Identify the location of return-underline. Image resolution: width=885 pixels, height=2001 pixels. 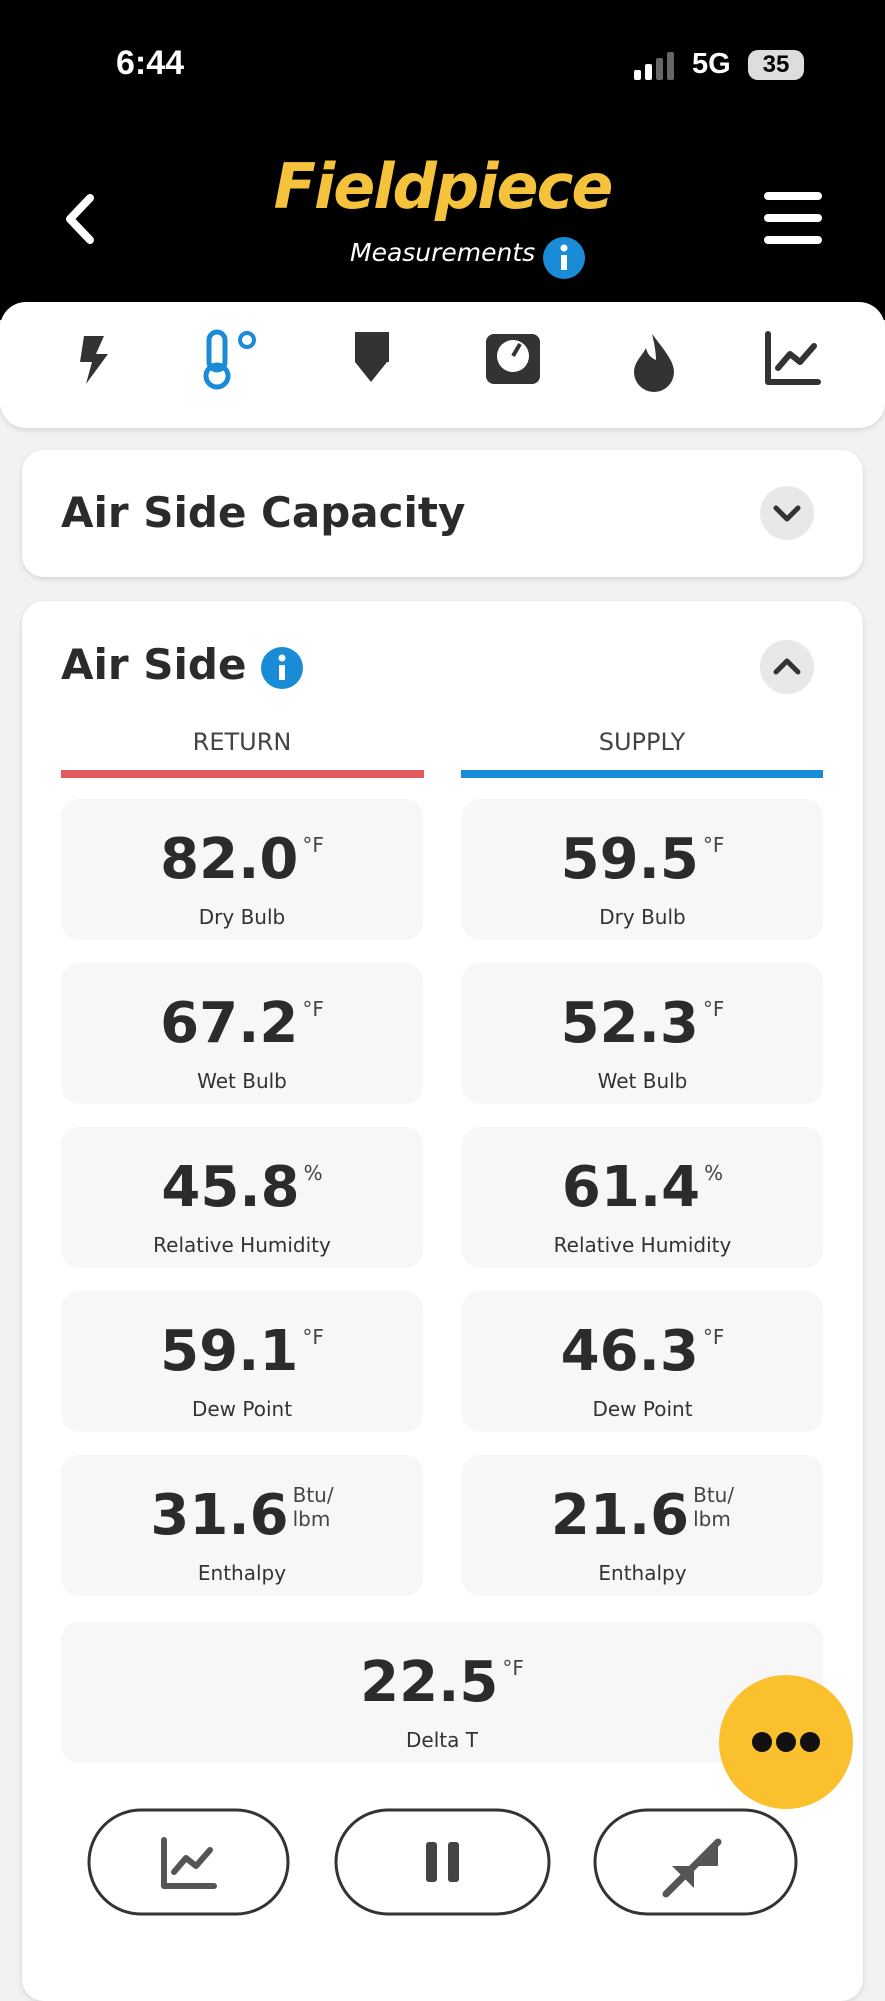
(242, 774).